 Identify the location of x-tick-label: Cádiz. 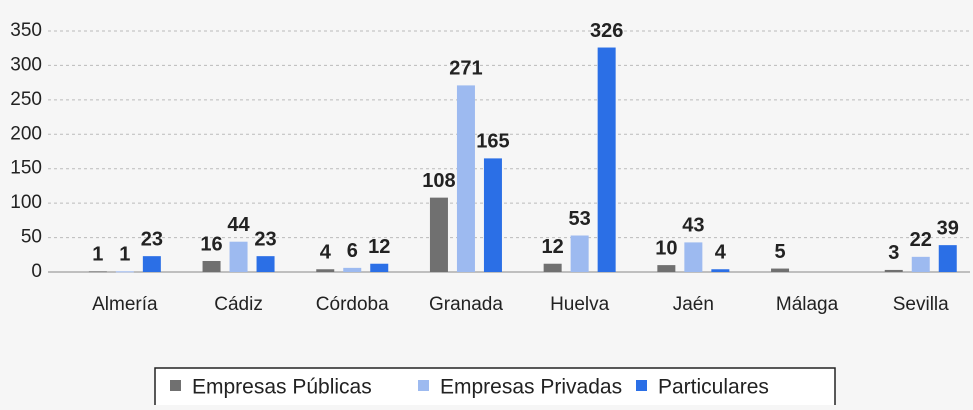
(238, 304).